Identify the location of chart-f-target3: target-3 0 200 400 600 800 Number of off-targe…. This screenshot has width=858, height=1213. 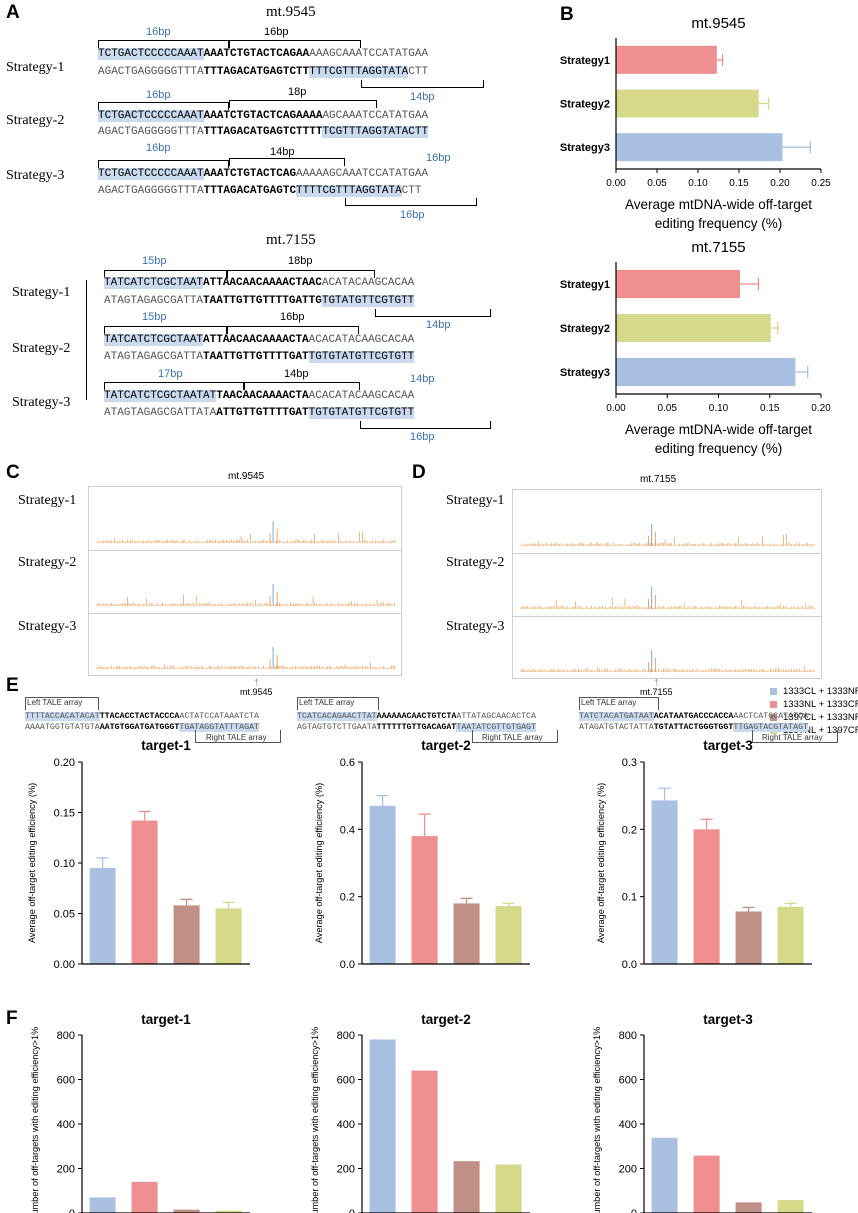
(702, 1112).